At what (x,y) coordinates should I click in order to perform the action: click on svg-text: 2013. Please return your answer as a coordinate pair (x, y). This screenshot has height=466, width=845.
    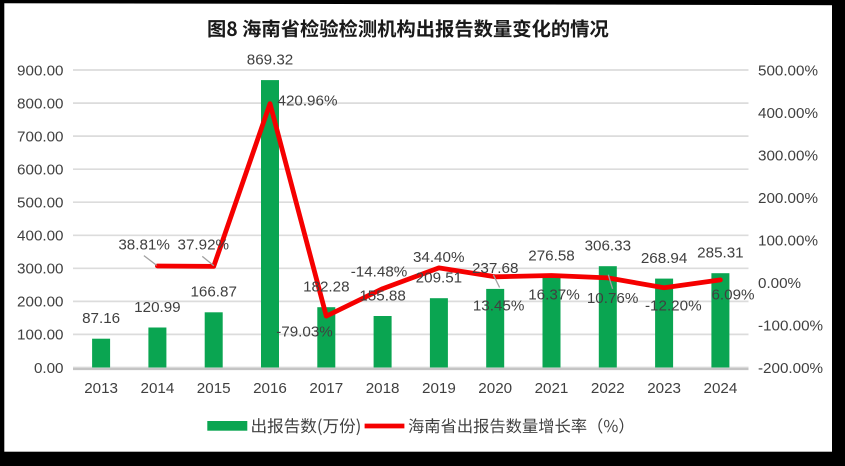
    Looking at the image, I should click on (101, 388).